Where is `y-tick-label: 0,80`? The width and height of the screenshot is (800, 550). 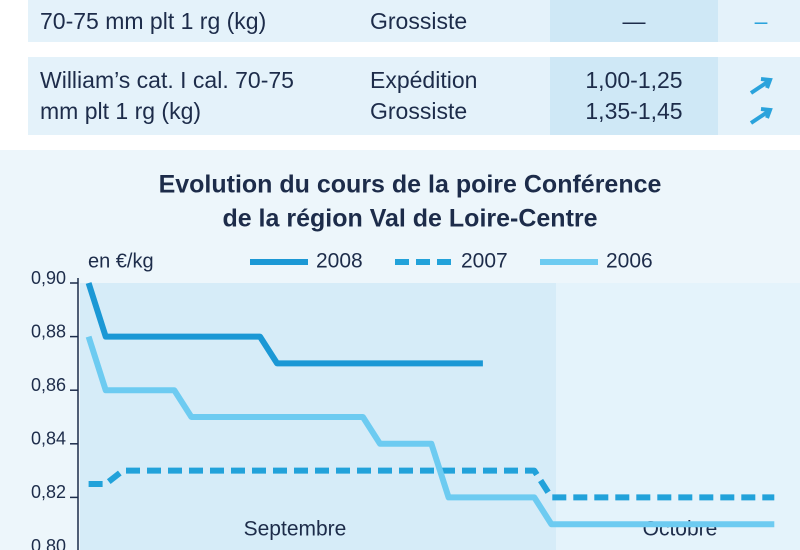 y-tick-label: 0,80 is located at coordinates (48, 543).